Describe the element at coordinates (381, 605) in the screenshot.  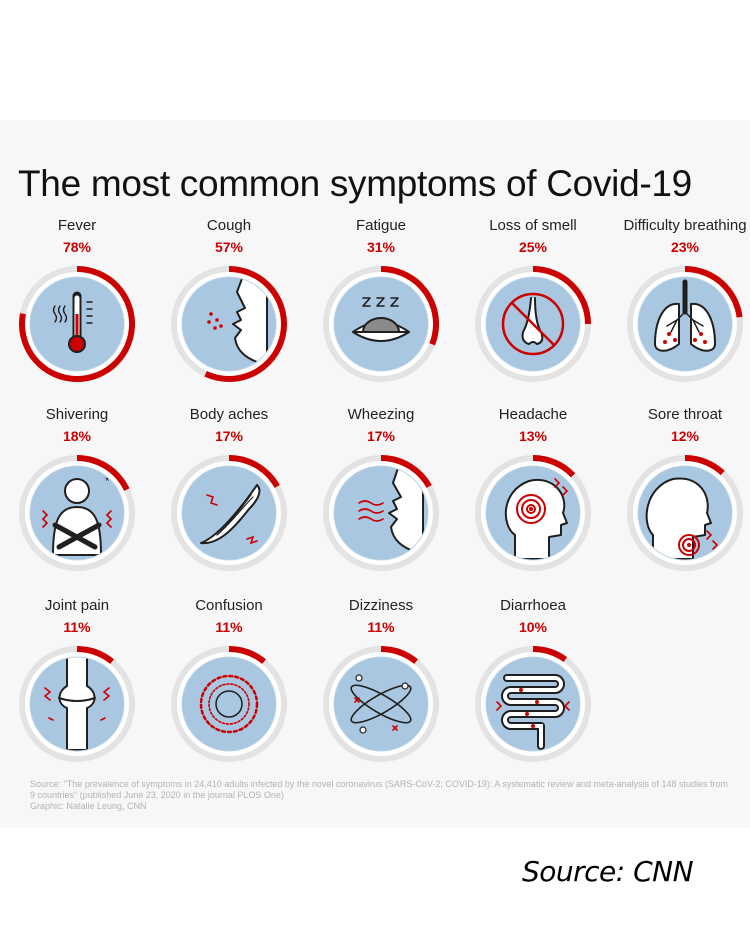
I see `symptom-name: Dizziness` at that location.